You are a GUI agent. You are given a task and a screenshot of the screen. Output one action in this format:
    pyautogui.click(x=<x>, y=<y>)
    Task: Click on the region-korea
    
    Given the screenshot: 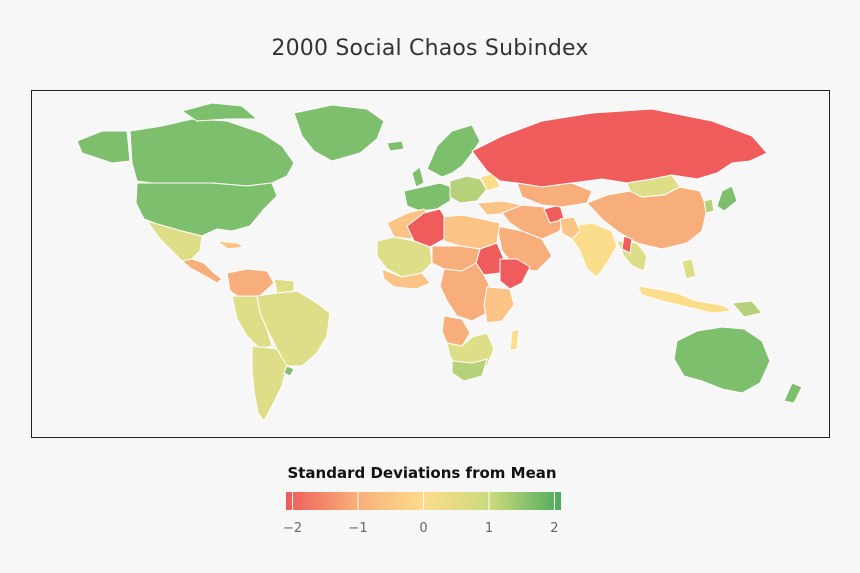 What is the action you would take?
    pyautogui.click(x=709, y=206)
    